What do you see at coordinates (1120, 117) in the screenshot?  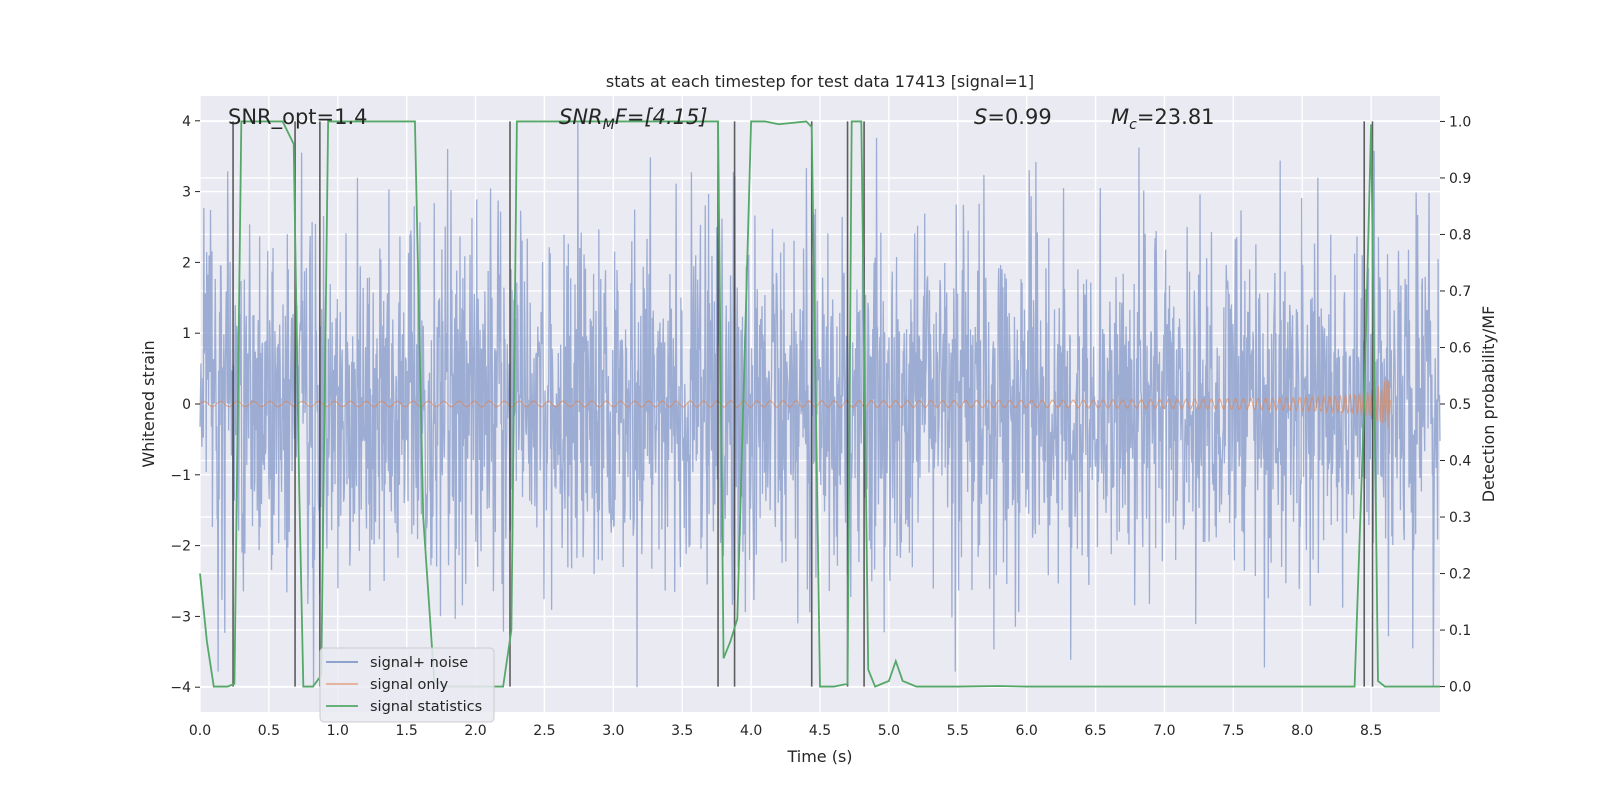 I see `mc-annotation-label: M` at bounding box center [1120, 117].